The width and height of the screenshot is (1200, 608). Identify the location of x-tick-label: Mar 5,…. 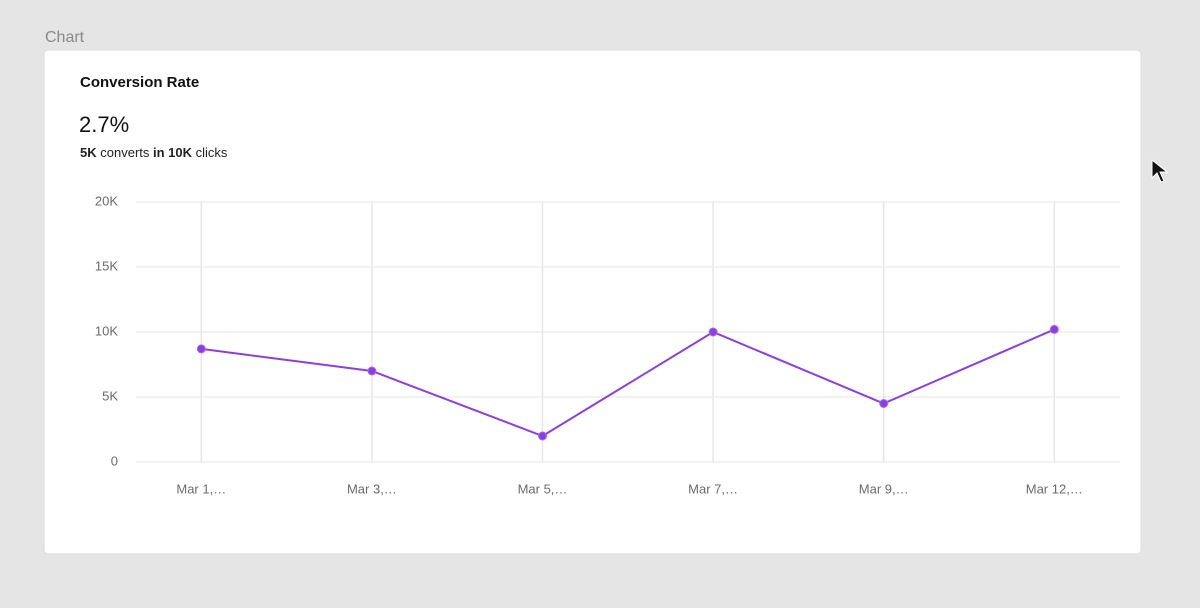
(543, 488).